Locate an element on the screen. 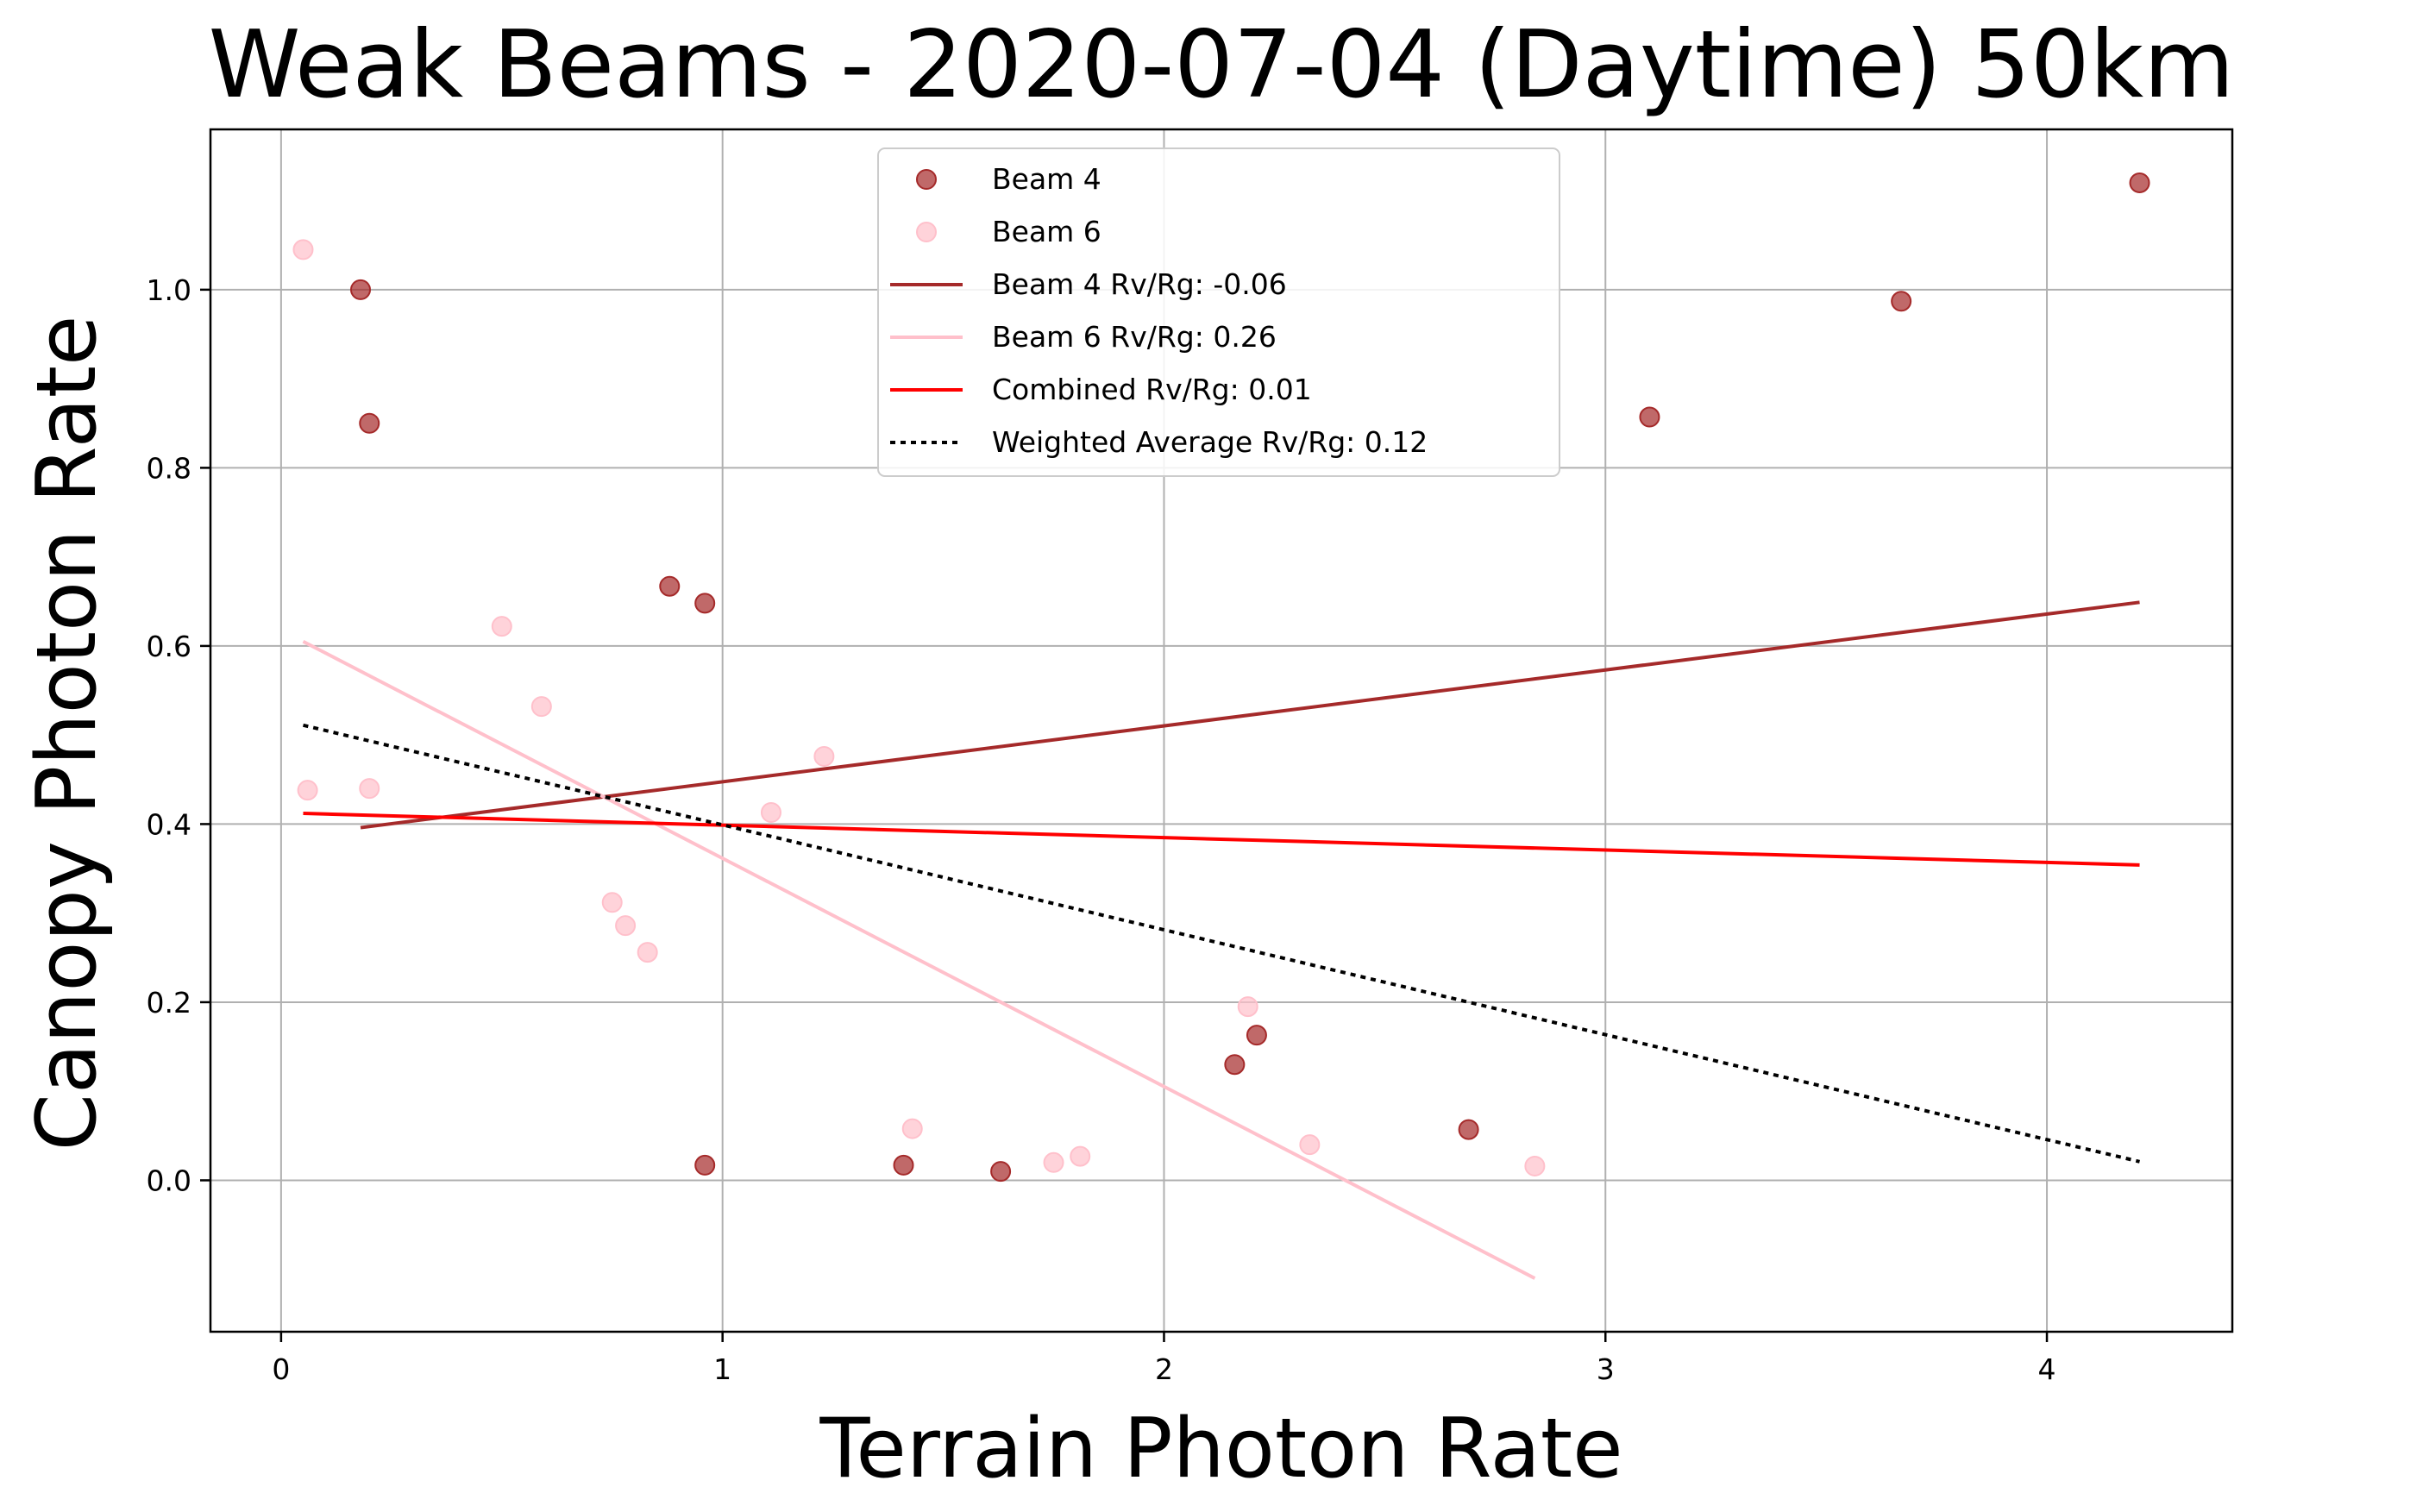  y-tick-label: 0.2 is located at coordinates (169, 1003).